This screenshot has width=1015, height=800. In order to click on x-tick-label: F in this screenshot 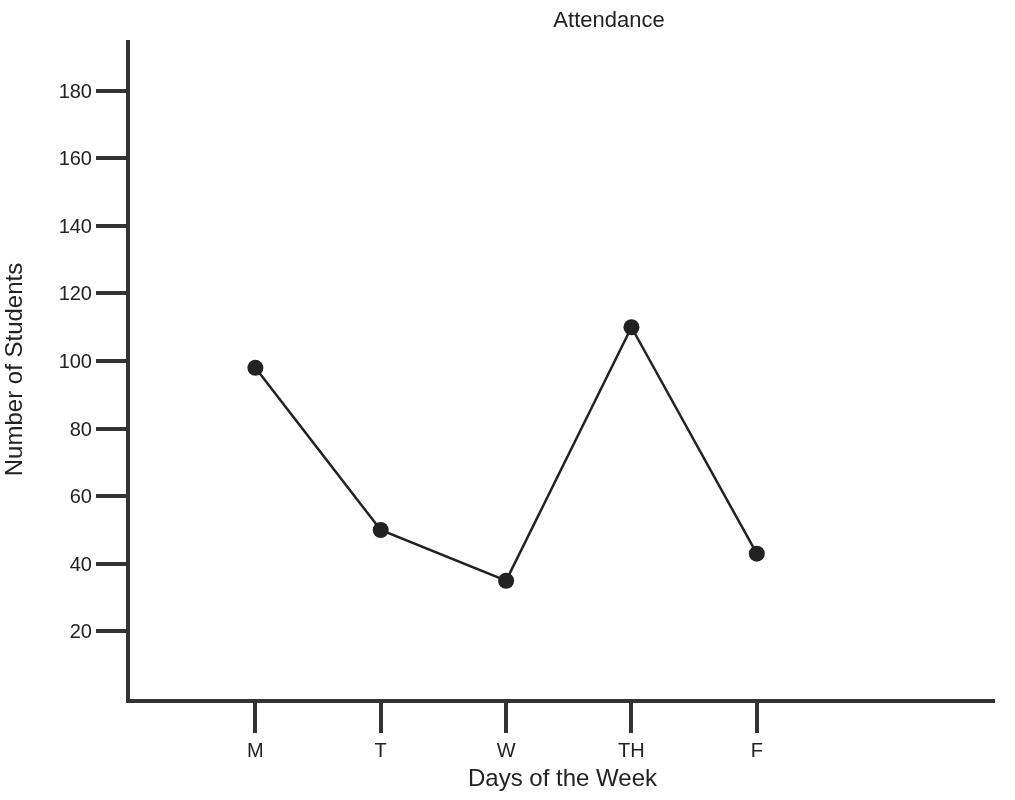, I will do `click(756, 750)`.